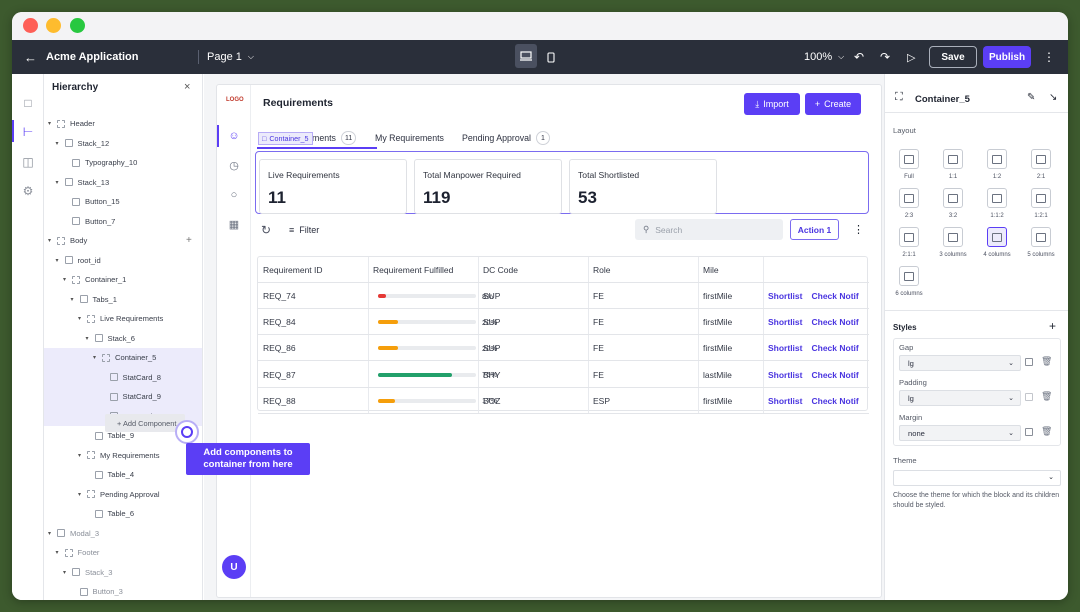 The image size is (1080, 612). Describe the element at coordinates (953, 237) in the screenshot. I see `layout-option-3-columns` at that location.